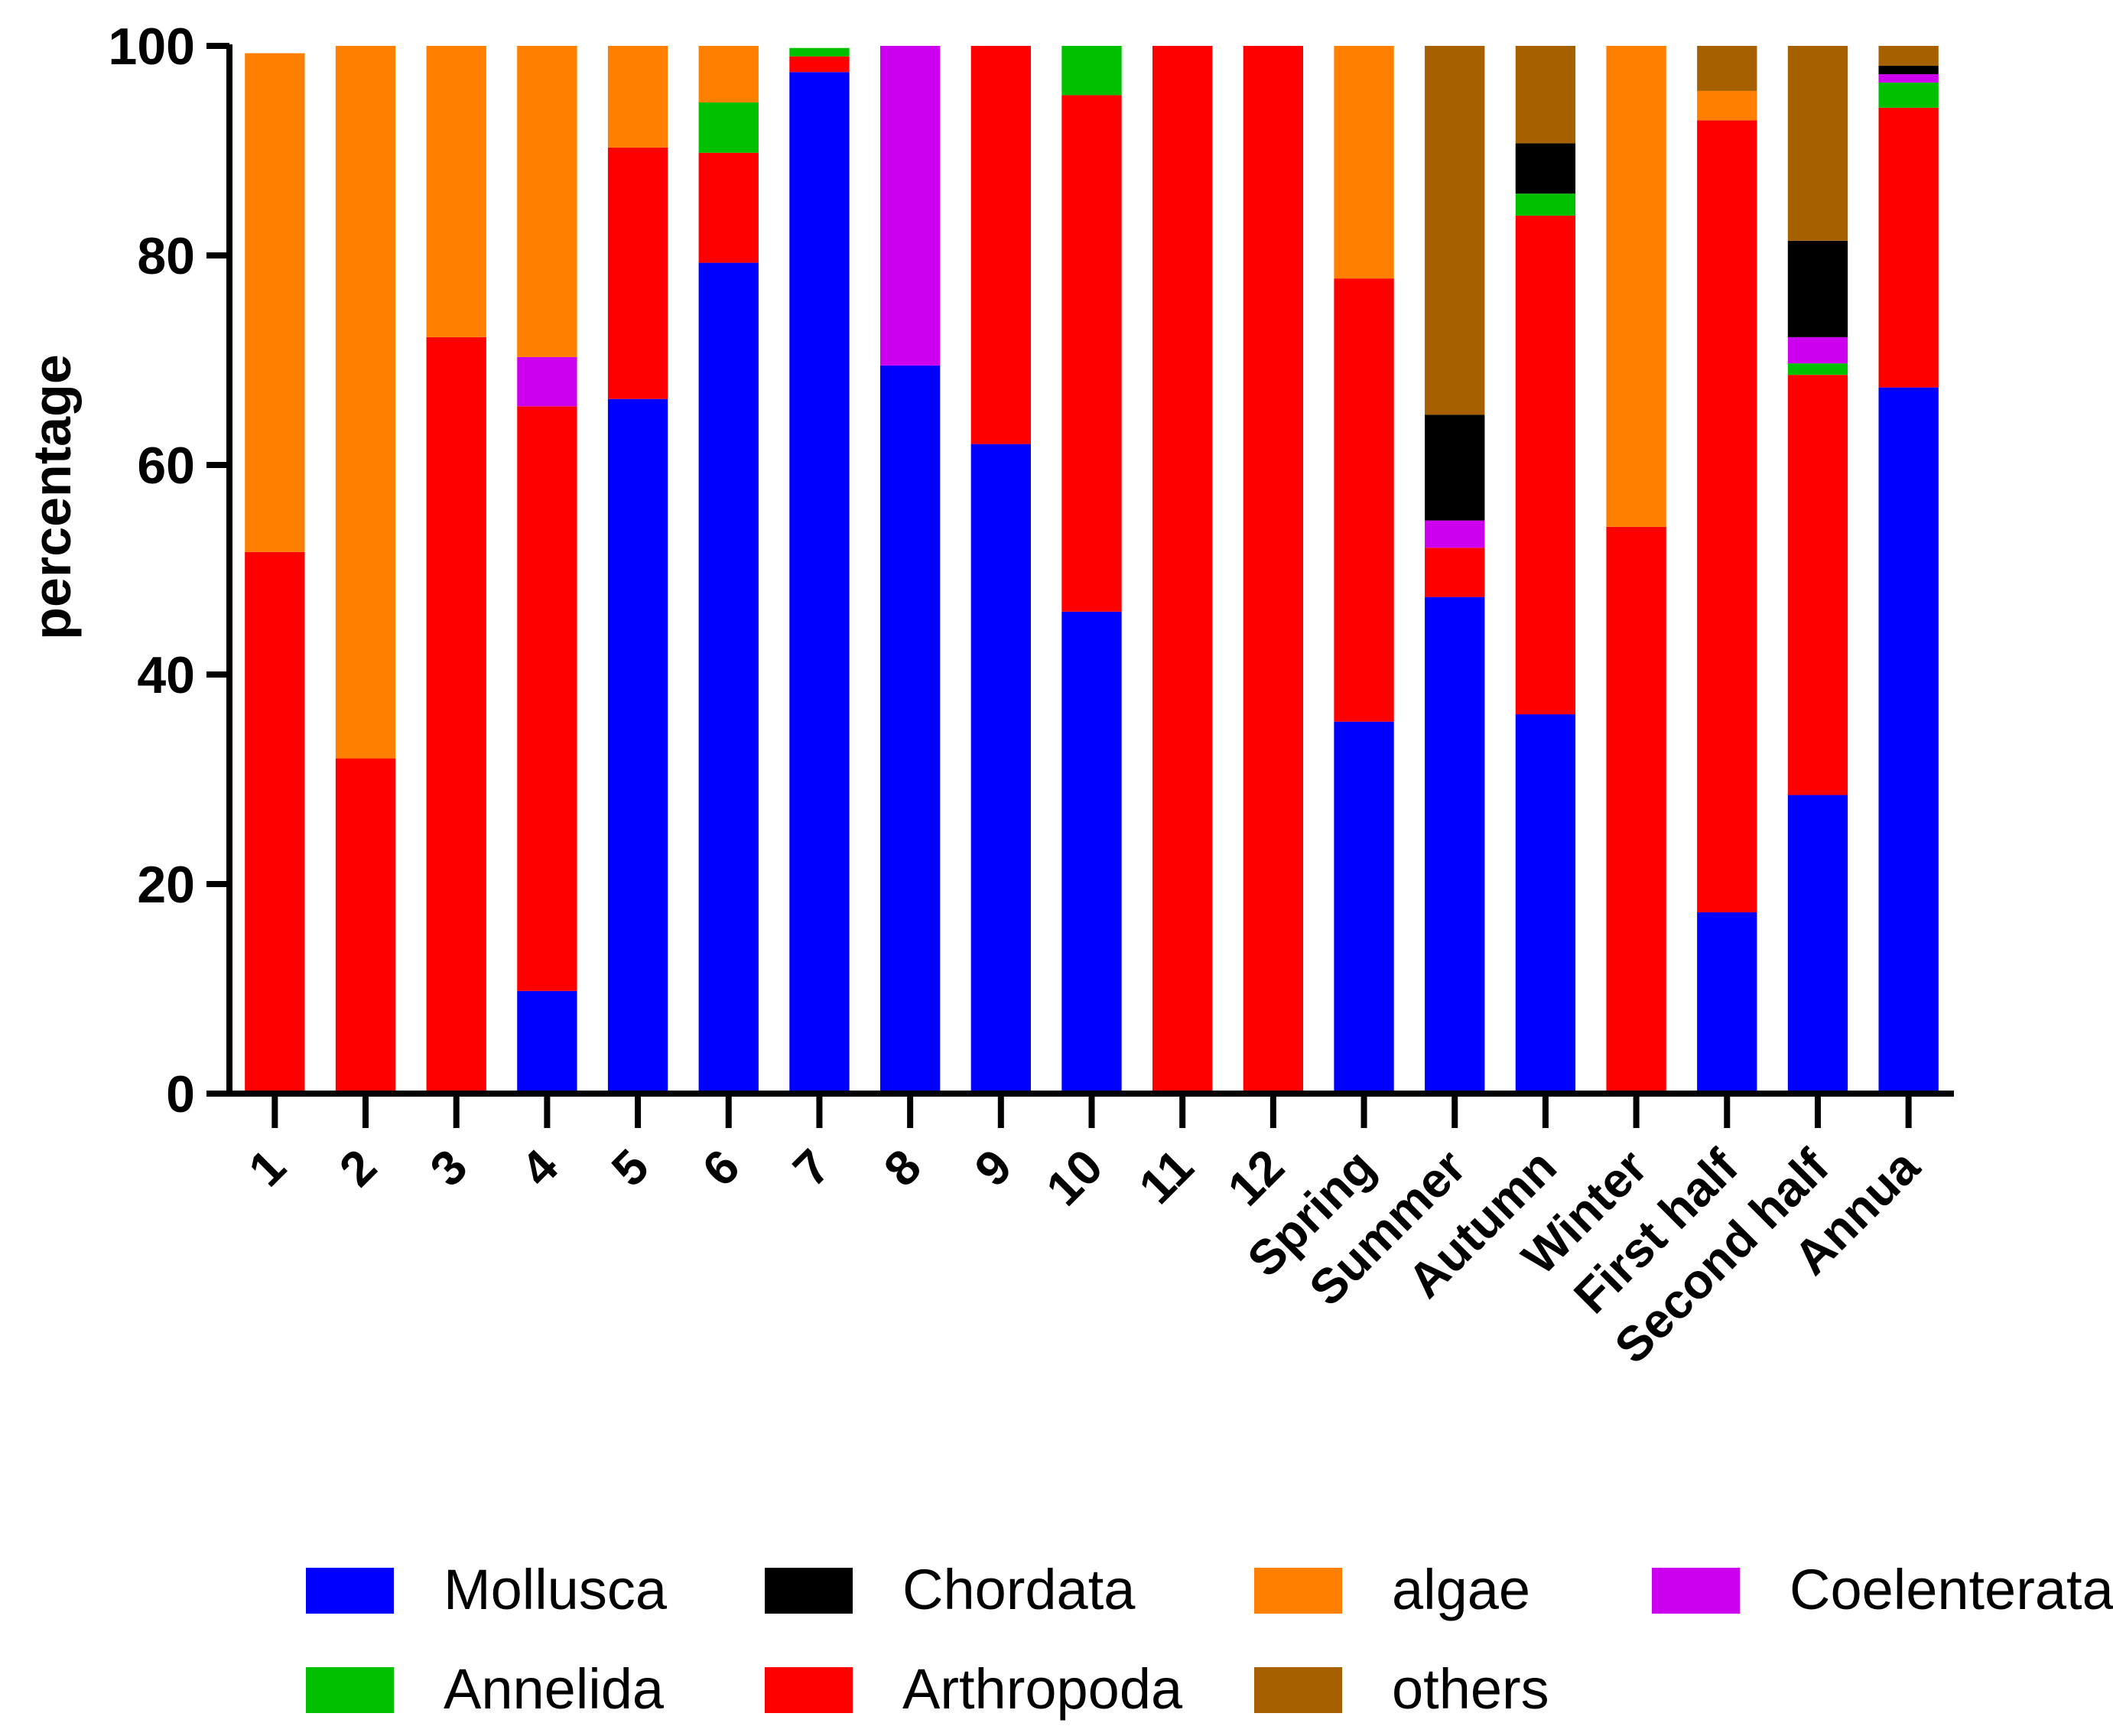 This screenshot has height=1736, width=2113. What do you see at coordinates (811, 1168) in the screenshot?
I see `x-tick-label-7: 7` at bounding box center [811, 1168].